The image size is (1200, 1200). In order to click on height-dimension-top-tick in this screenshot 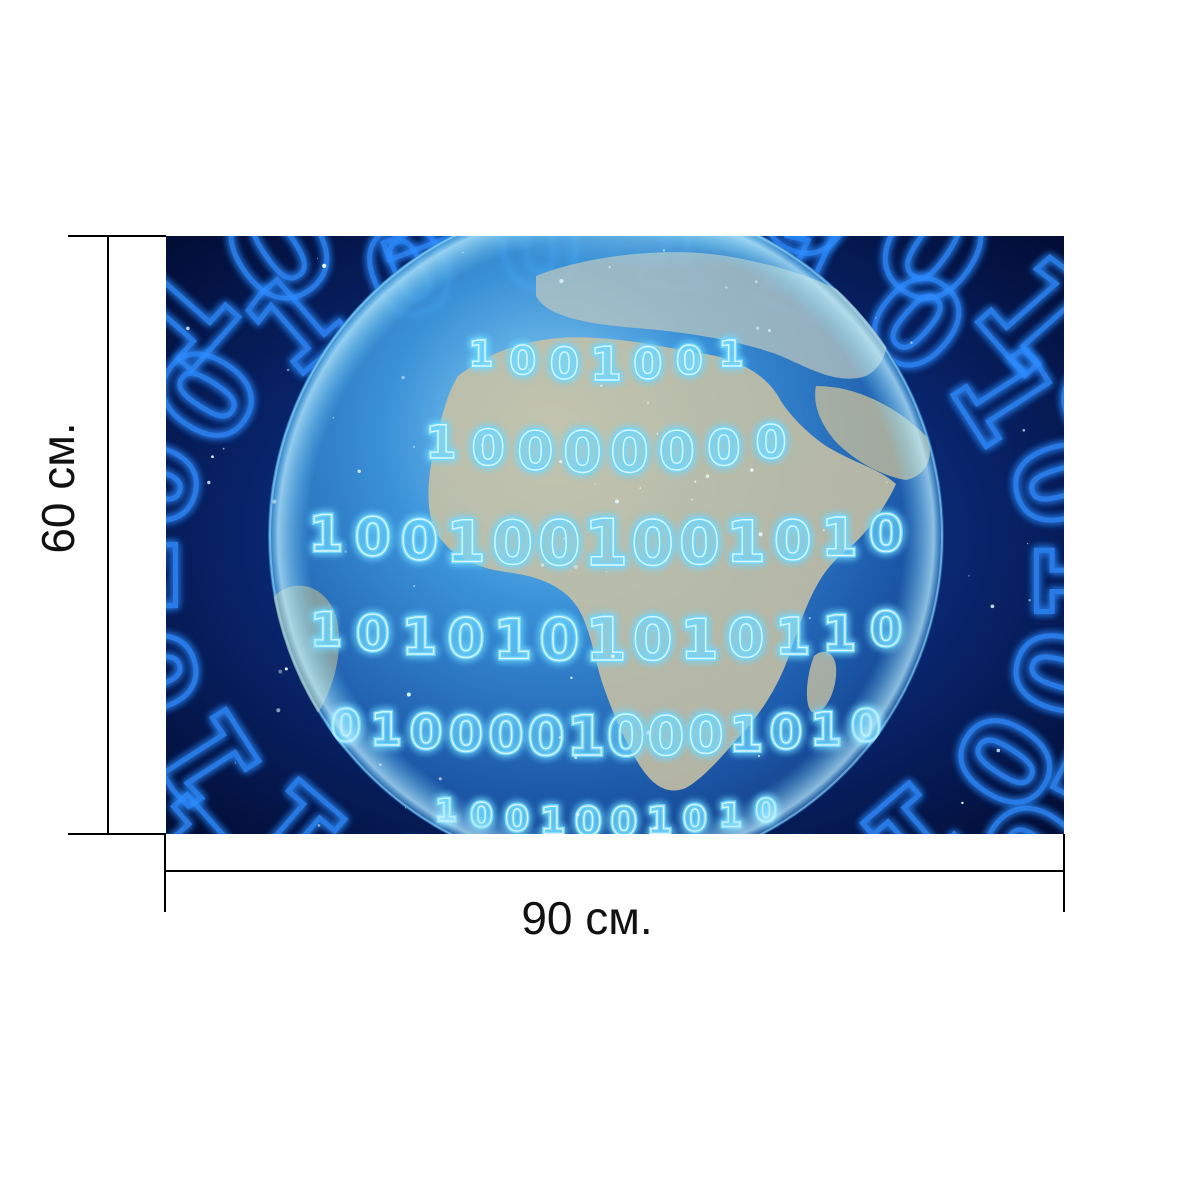, I will do `click(117, 236)`.